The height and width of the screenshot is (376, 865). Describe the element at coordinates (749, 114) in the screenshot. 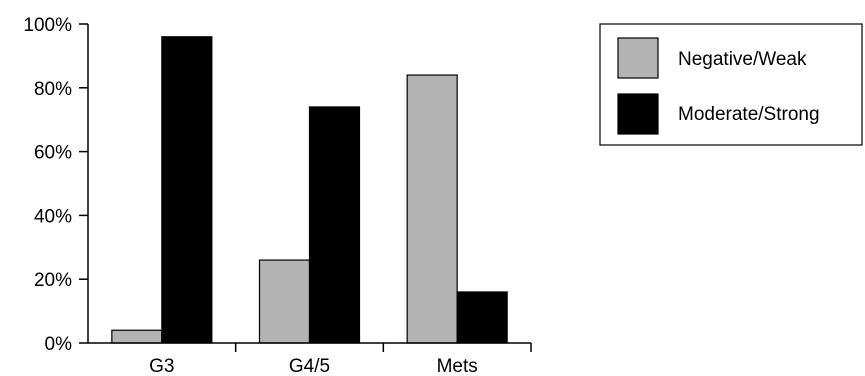

I see `legend-label-moderate-strong: Moderate/Strong` at that location.